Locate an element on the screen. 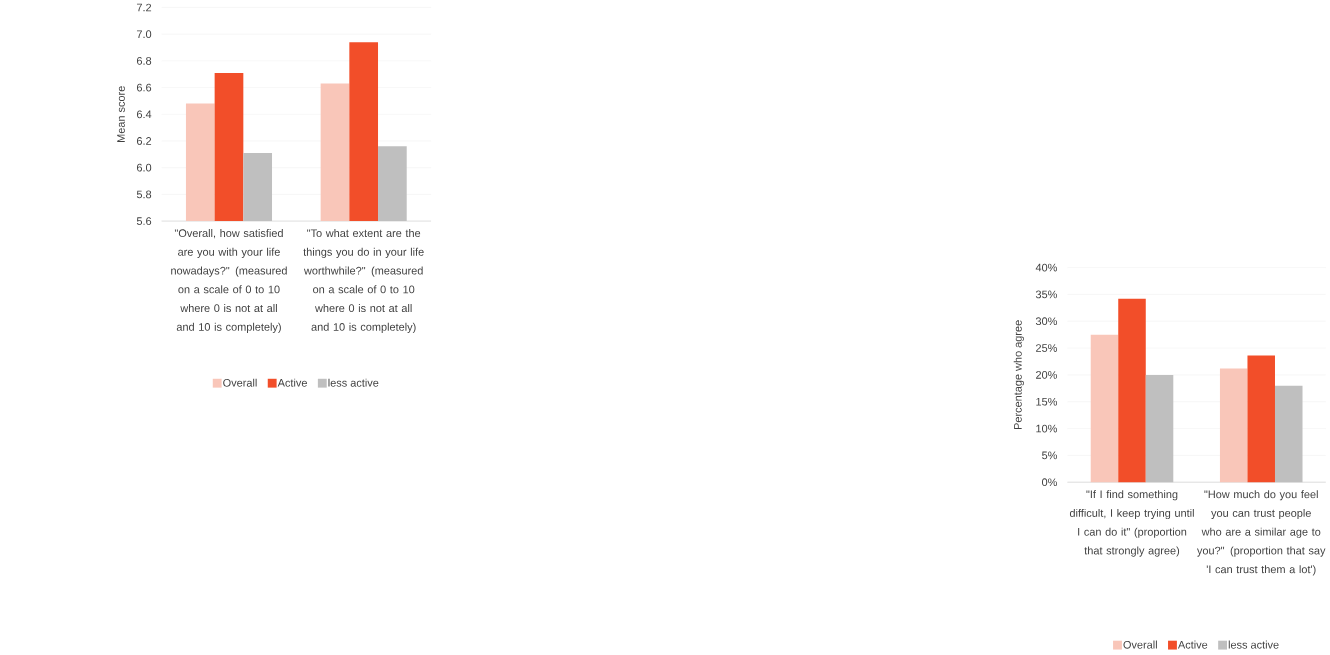 The width and height of the screenshot is (1330, 655). y-axis-title: Percentage who agree is located at coordinates (1018, 375).